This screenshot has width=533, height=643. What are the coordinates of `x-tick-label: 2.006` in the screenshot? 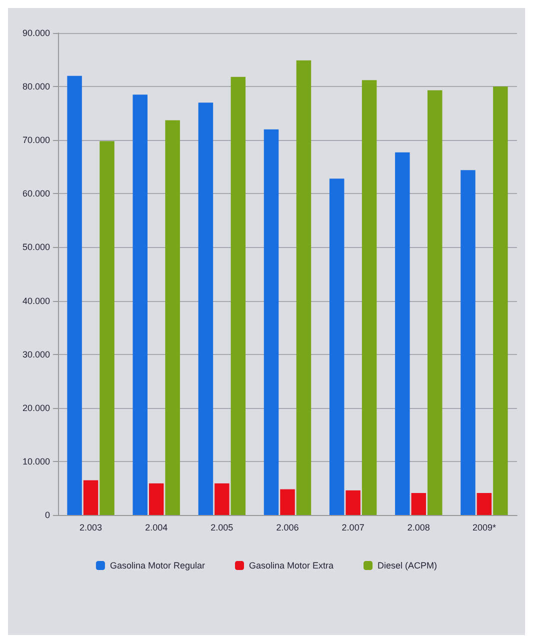 It's located at (287, 527).